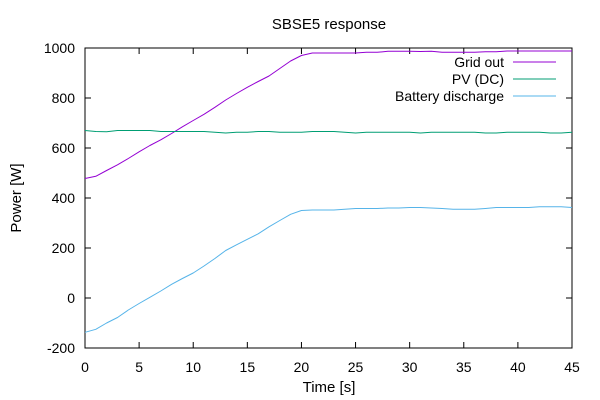  I want to click on x-tick-label: 10, so click(193, 367).